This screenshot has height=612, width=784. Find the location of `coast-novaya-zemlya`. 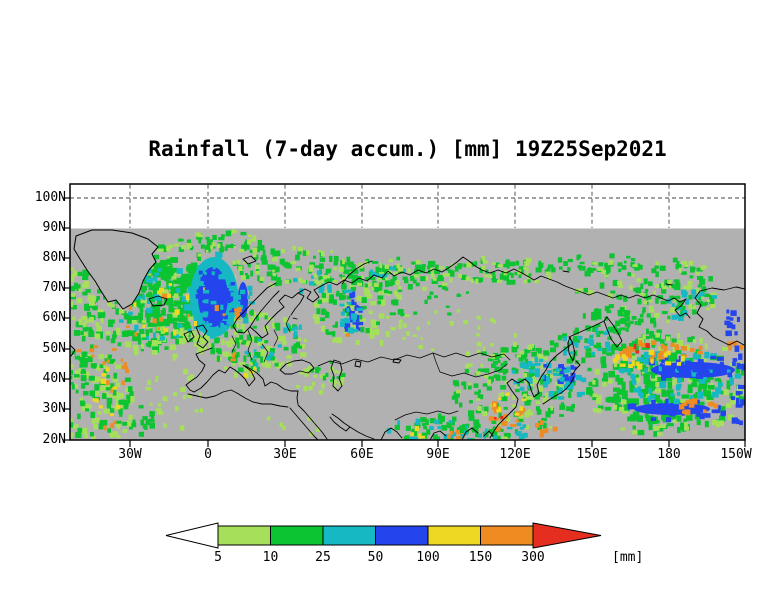

coast-novaya-zemlya is located at coordinates (357, 272).